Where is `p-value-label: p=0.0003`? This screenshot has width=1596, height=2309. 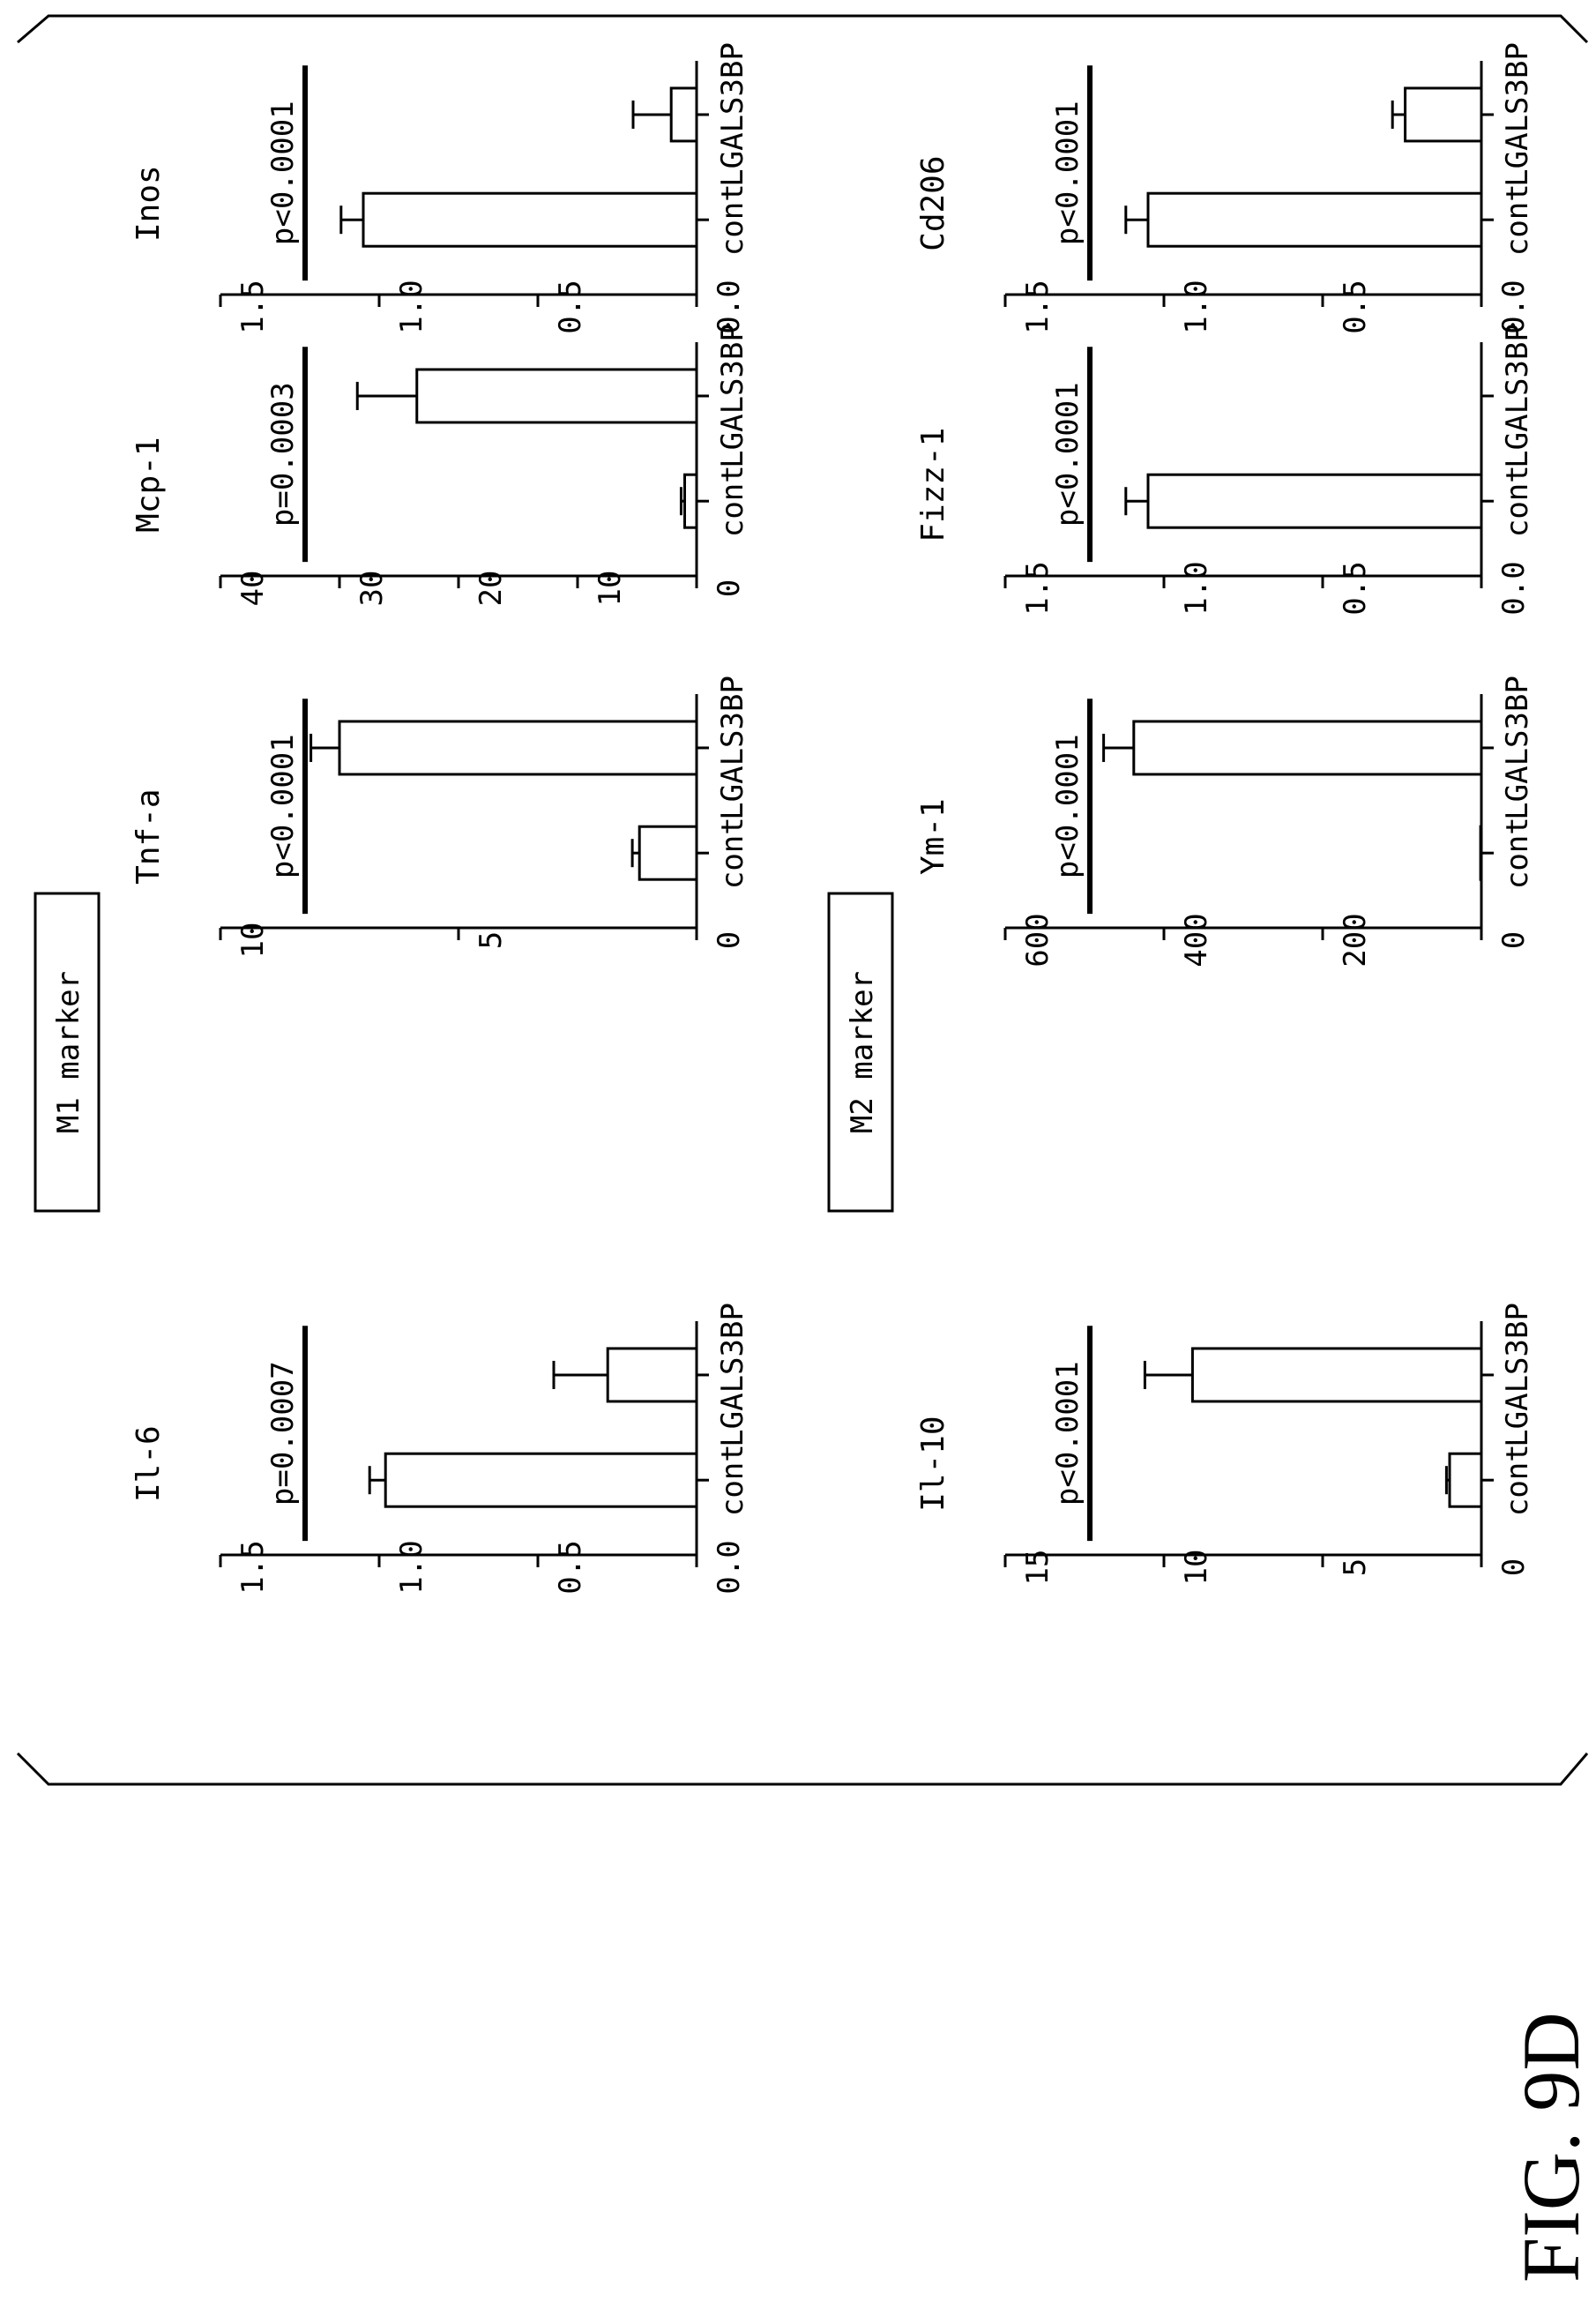 p-value-label: p=0.0003 is located at coordinates (283, 454).